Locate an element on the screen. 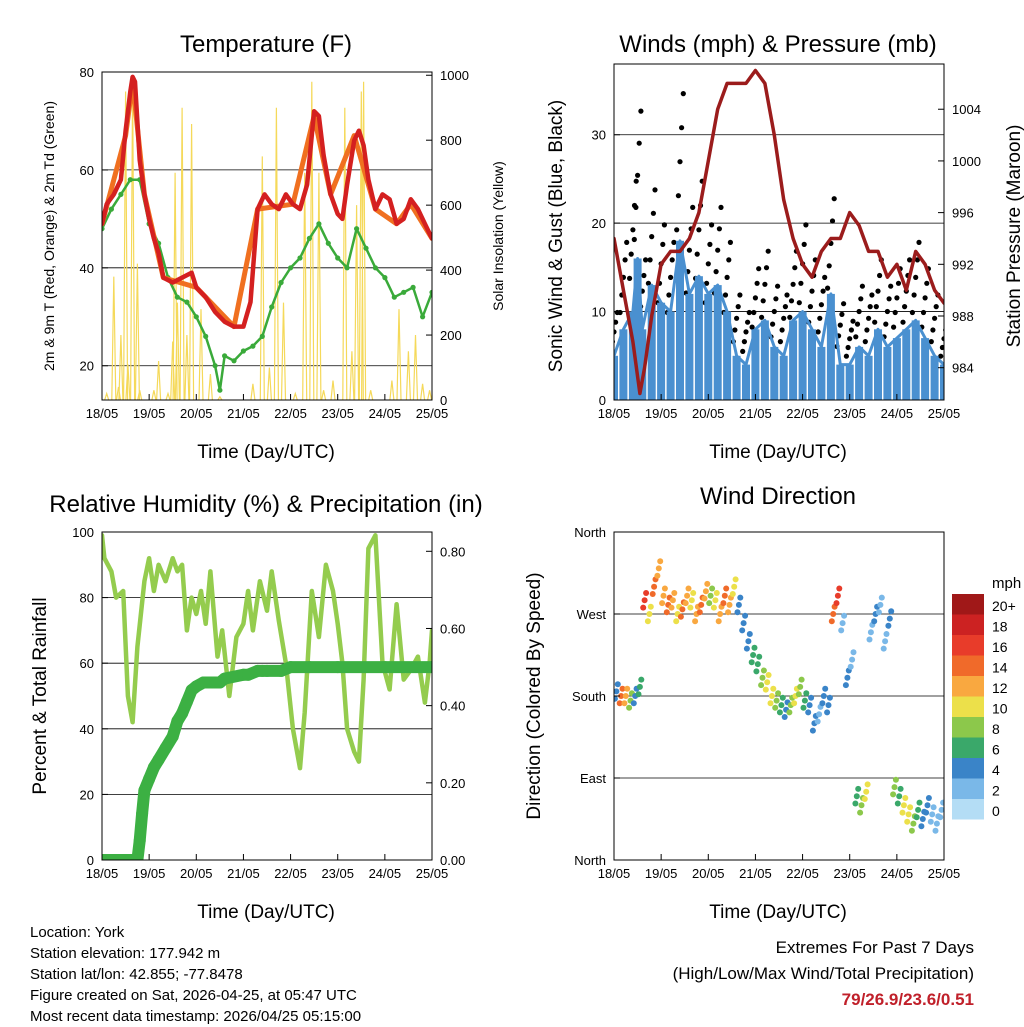  y-right-tick-label: 0.20 is located at coordinates (452, 783).